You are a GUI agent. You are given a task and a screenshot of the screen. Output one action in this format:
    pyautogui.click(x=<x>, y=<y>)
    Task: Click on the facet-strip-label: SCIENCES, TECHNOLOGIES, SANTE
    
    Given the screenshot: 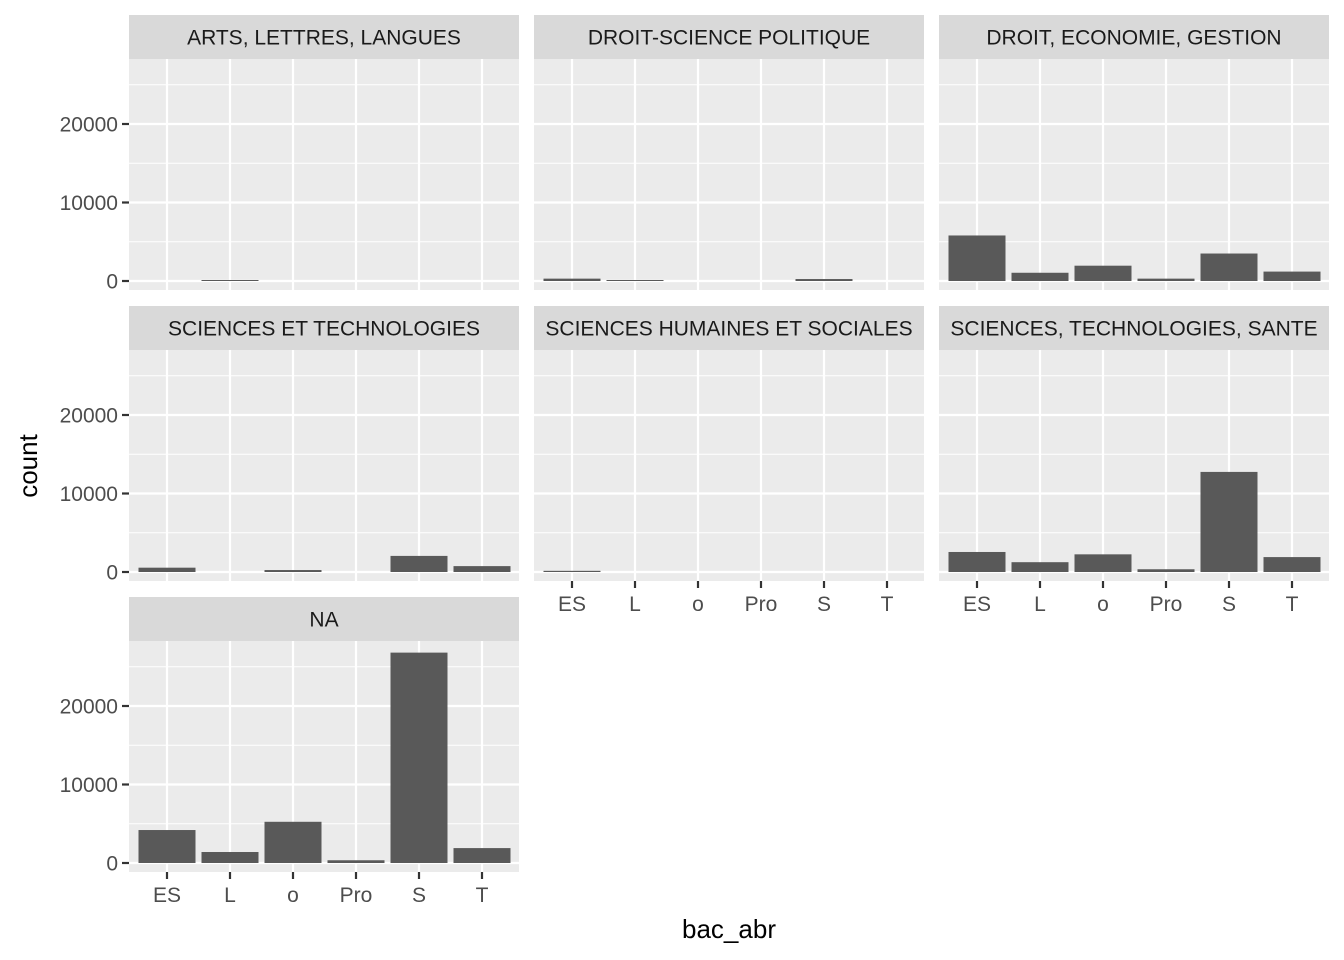 What is the action you would take?
    pyautogui.click(x=1133, y=329)
    